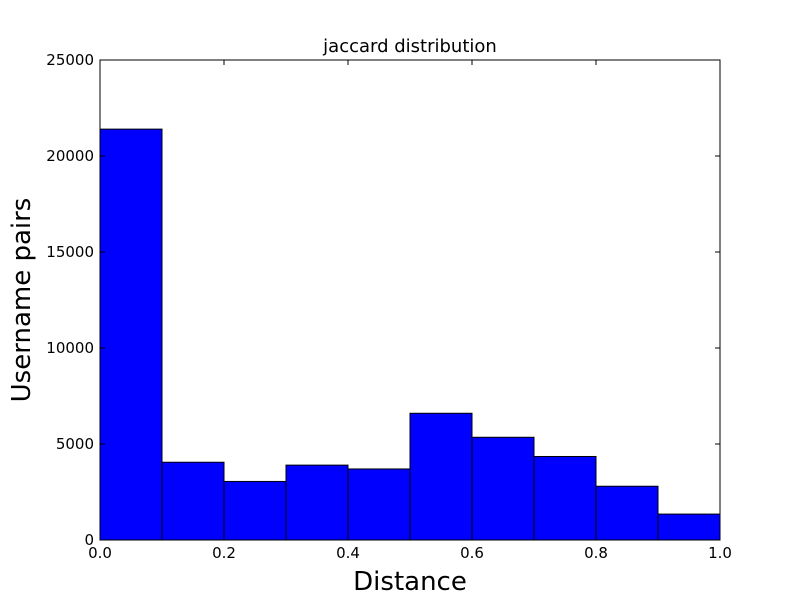  Describe the element at coordinates (70, 348) in the screenshot. I see `y-tick-label-2: 10000` at that location.